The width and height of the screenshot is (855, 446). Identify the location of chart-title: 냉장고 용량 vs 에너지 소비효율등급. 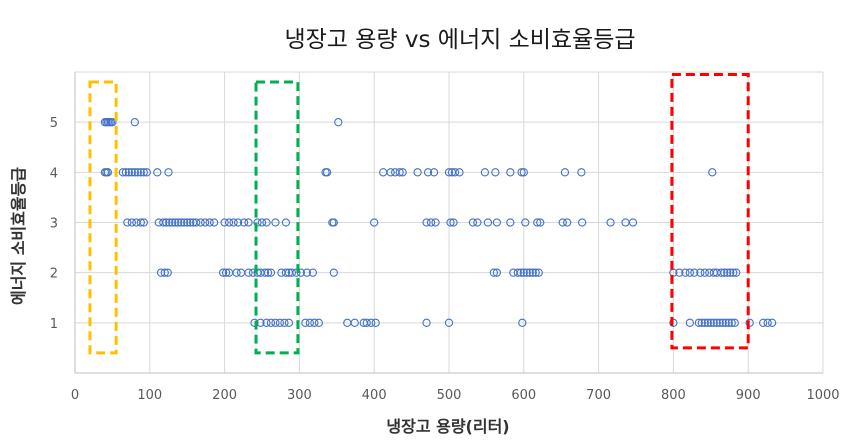
(459, 40).